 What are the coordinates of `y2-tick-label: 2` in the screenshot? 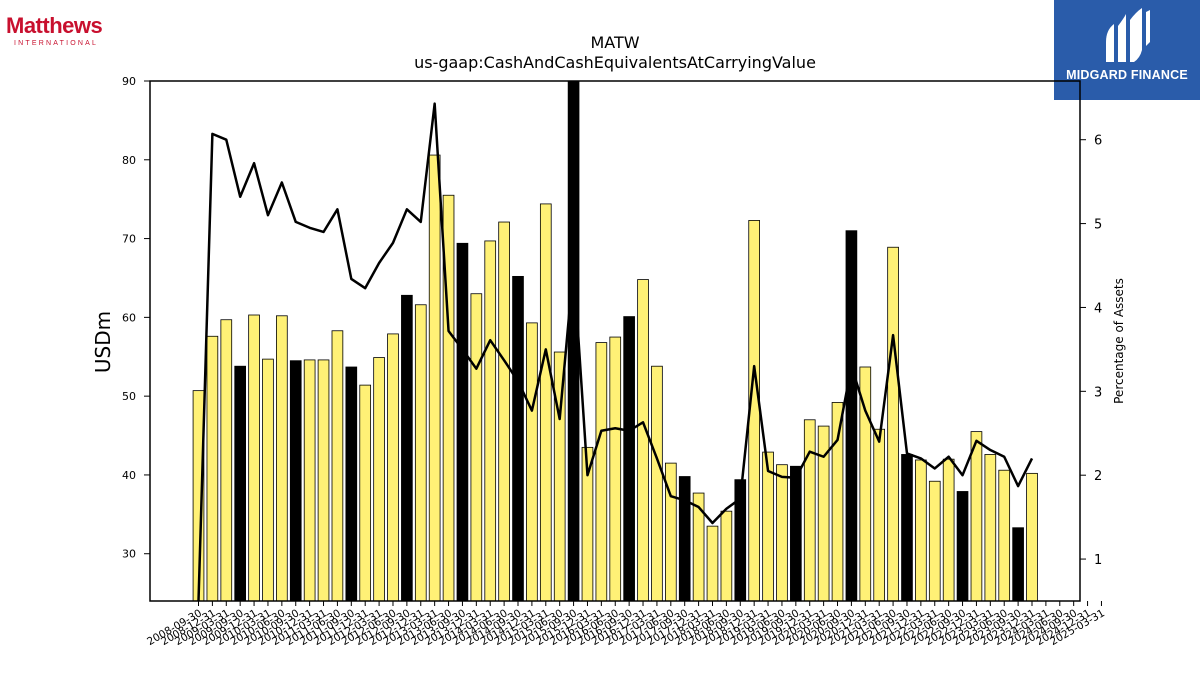 It's located at (1098, 476).